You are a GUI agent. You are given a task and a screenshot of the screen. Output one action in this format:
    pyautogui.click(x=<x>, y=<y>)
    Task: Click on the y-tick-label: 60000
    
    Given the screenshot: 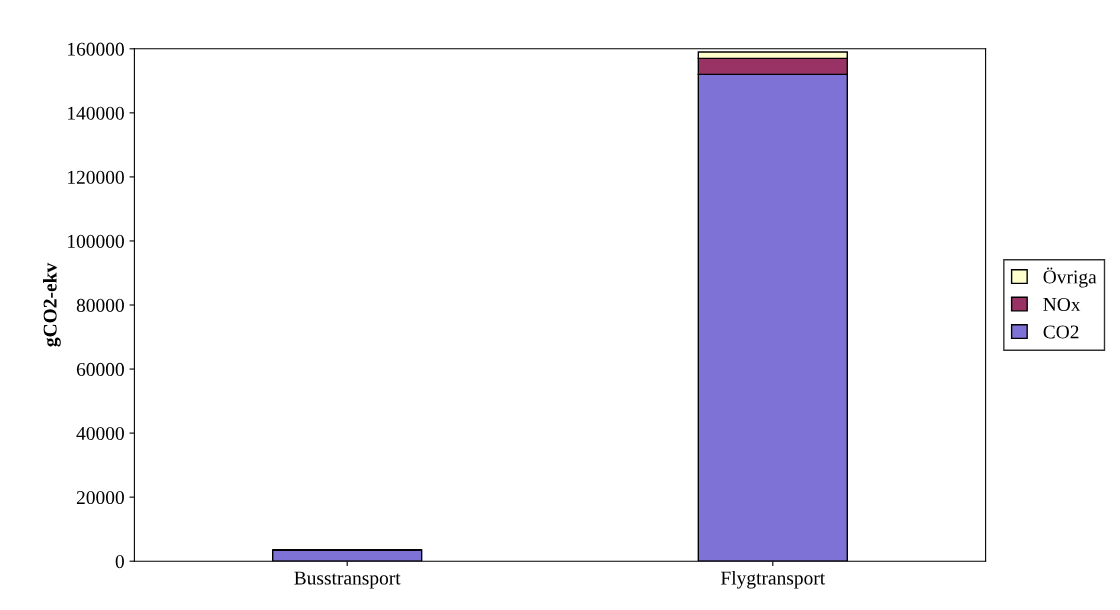 What is the action you would take?
    pyautogui.click(x=100, y=369)
    